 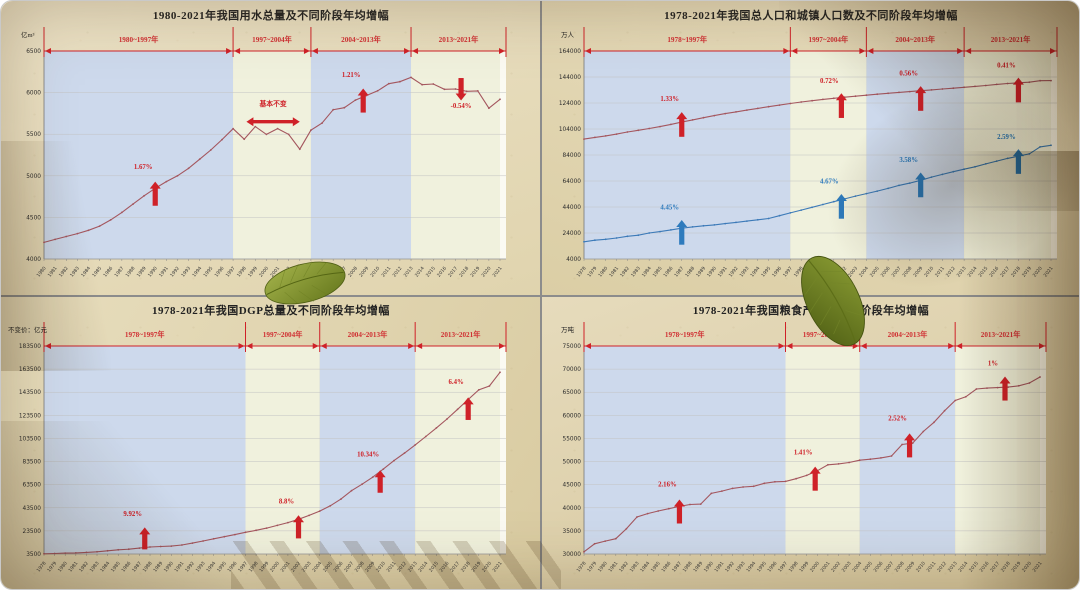 I want to click on svg-text: 2003, so click(x=307, y=566).